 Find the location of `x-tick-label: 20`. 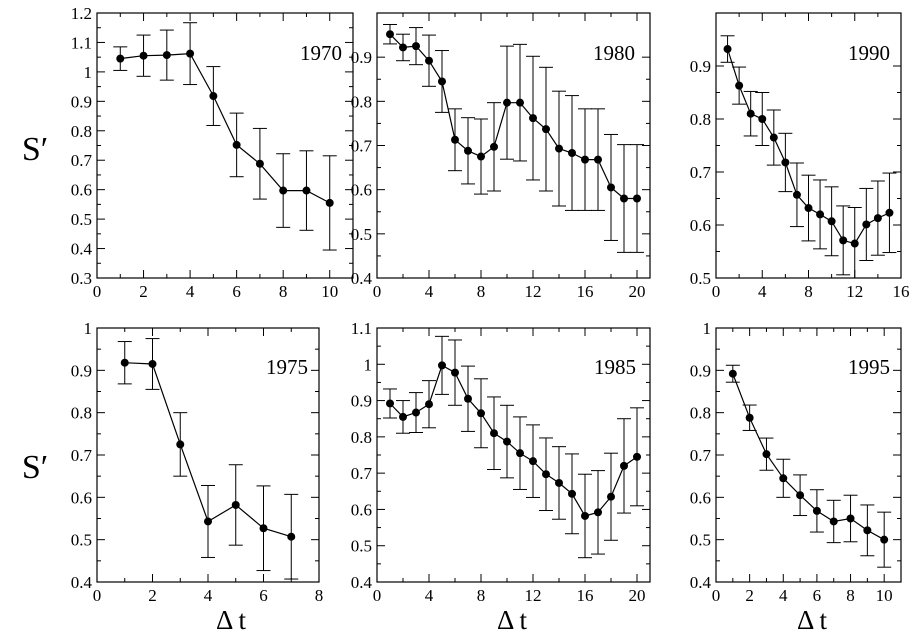

x-tick-label: 20 is located at coordinates (637, 595).